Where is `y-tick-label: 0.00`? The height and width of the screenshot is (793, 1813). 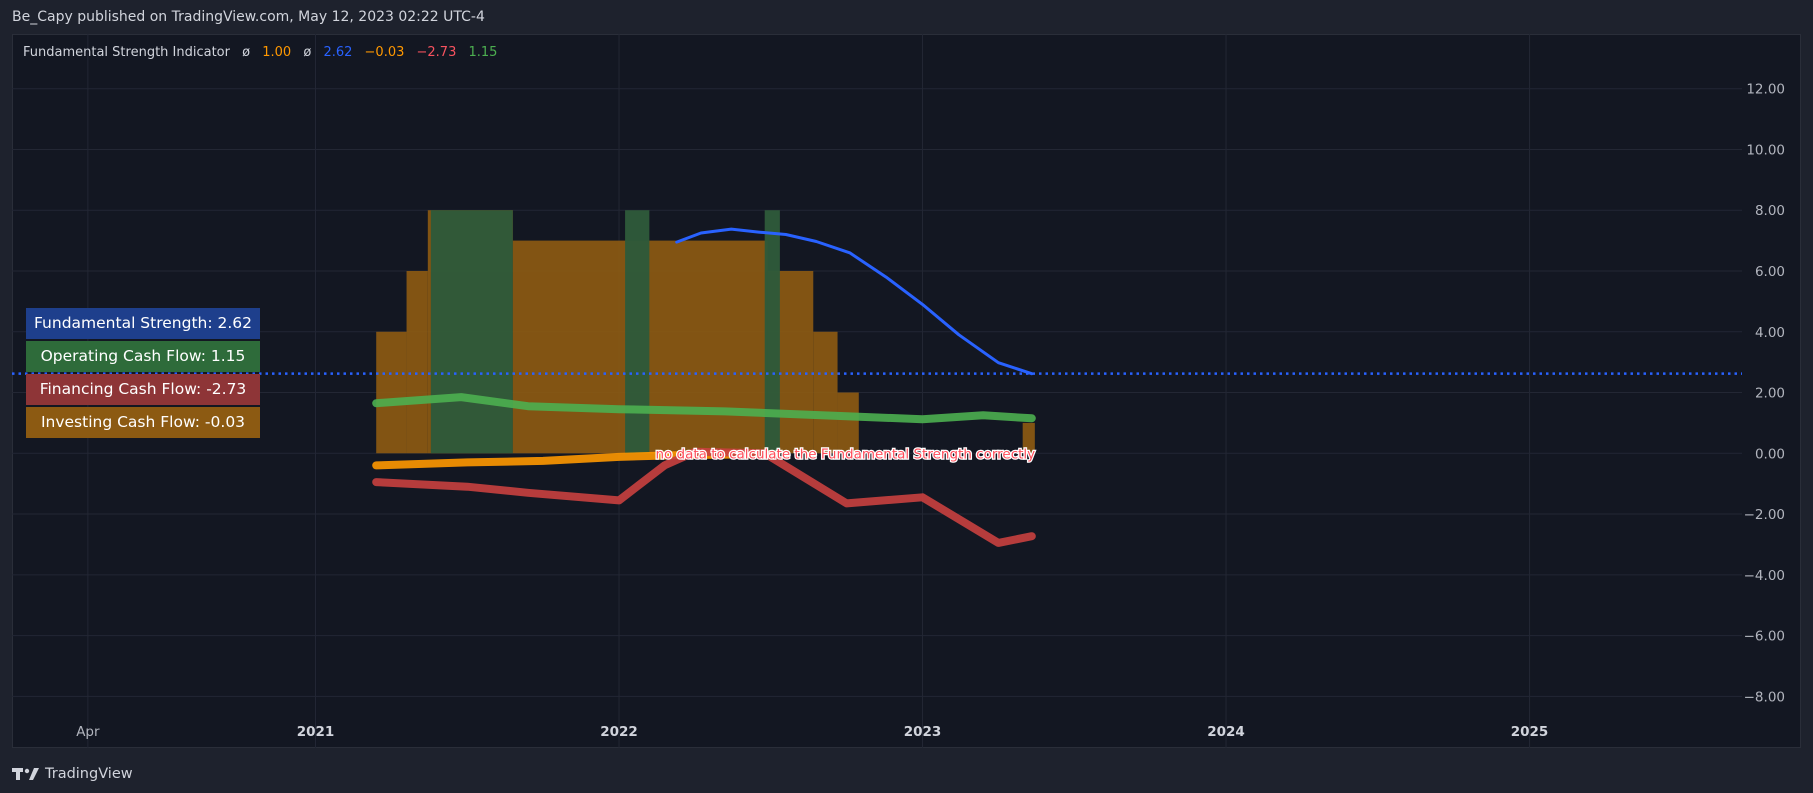 y-tick-label: 0.00 is located at coordinates (1770, 454).